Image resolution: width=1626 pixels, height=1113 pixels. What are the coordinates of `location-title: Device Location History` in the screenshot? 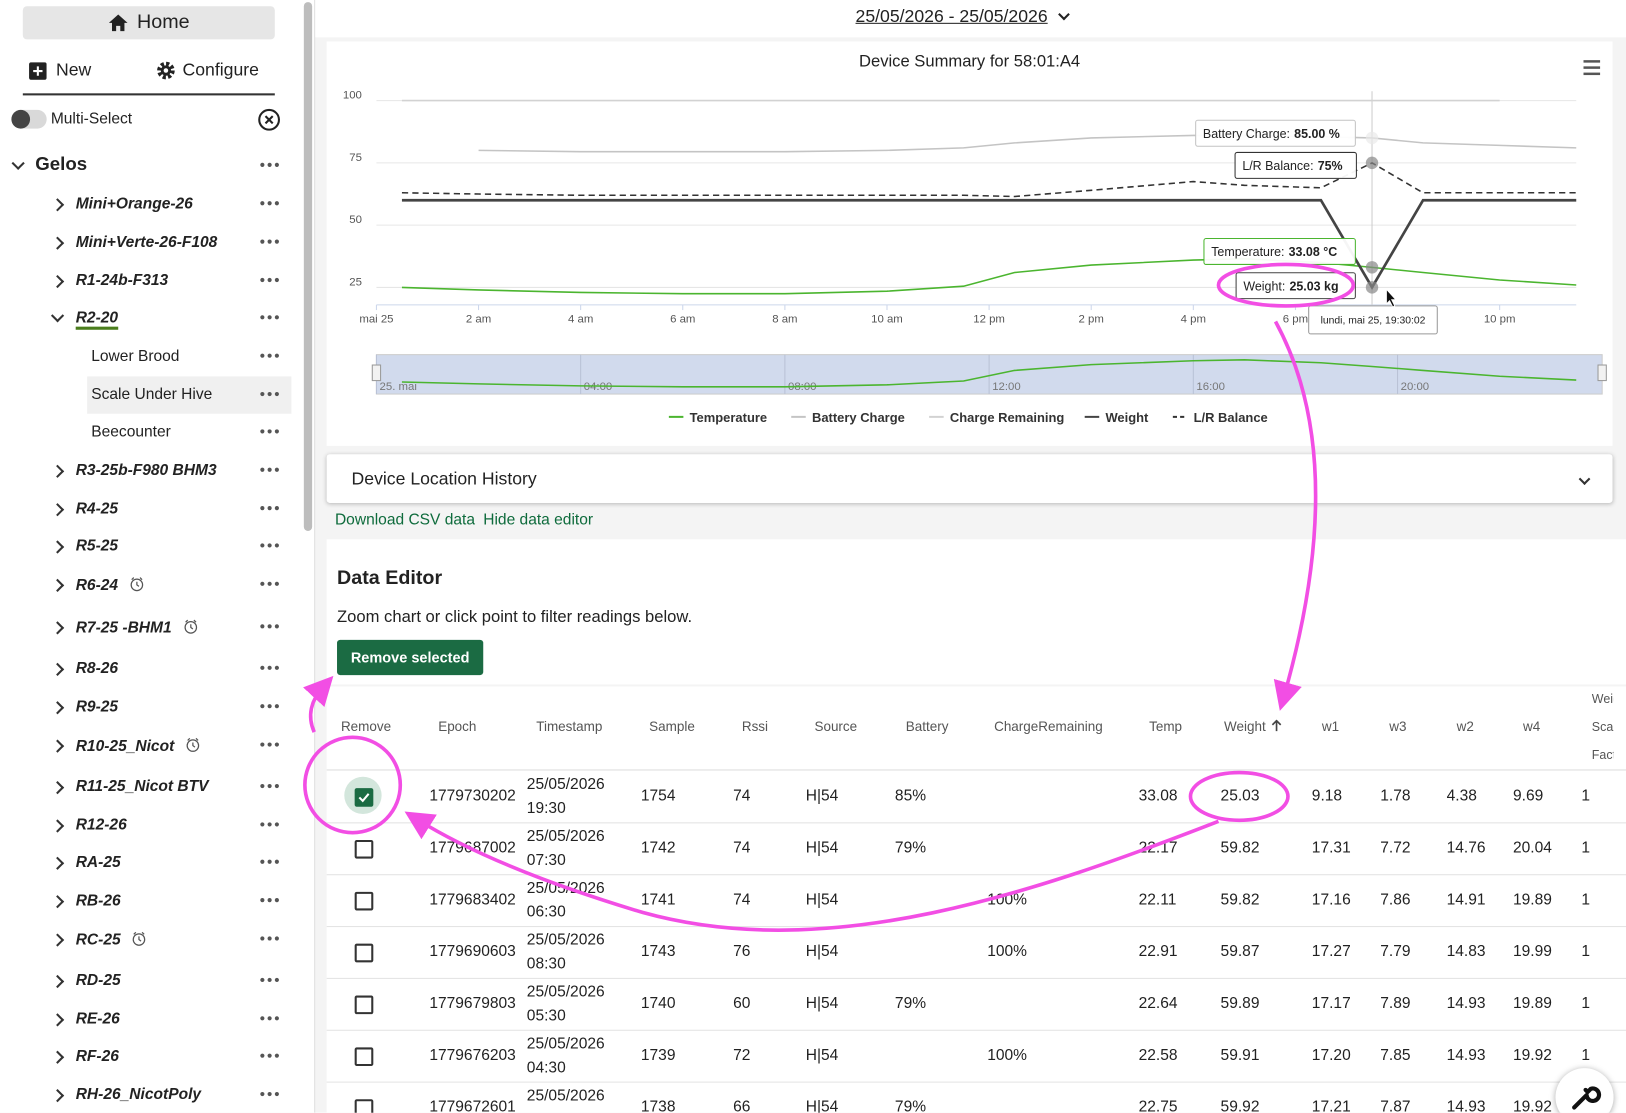 It's located at (444, 478).